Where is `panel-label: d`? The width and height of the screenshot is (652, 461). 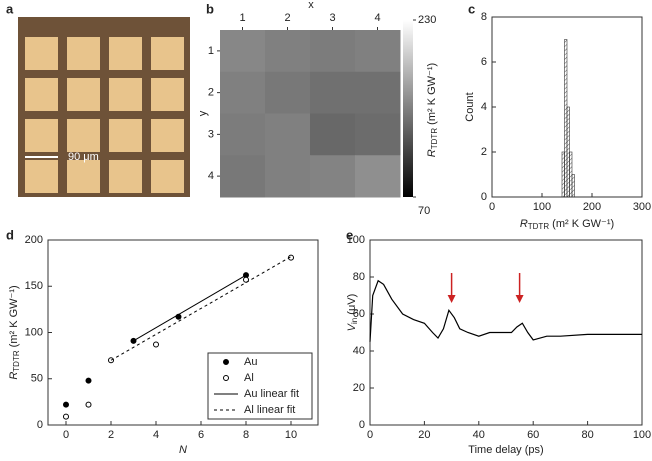
panel-label: d is located at coordinates (10, 234).